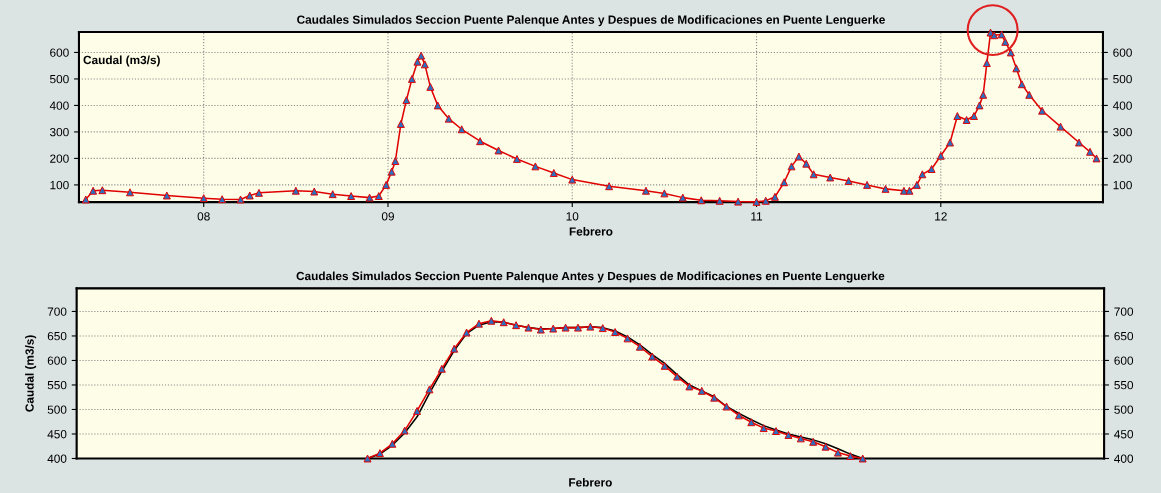  Describe the element at coordinates (1122, 185) in the screenshot. I see `y2-tick-label: 100` at that location.